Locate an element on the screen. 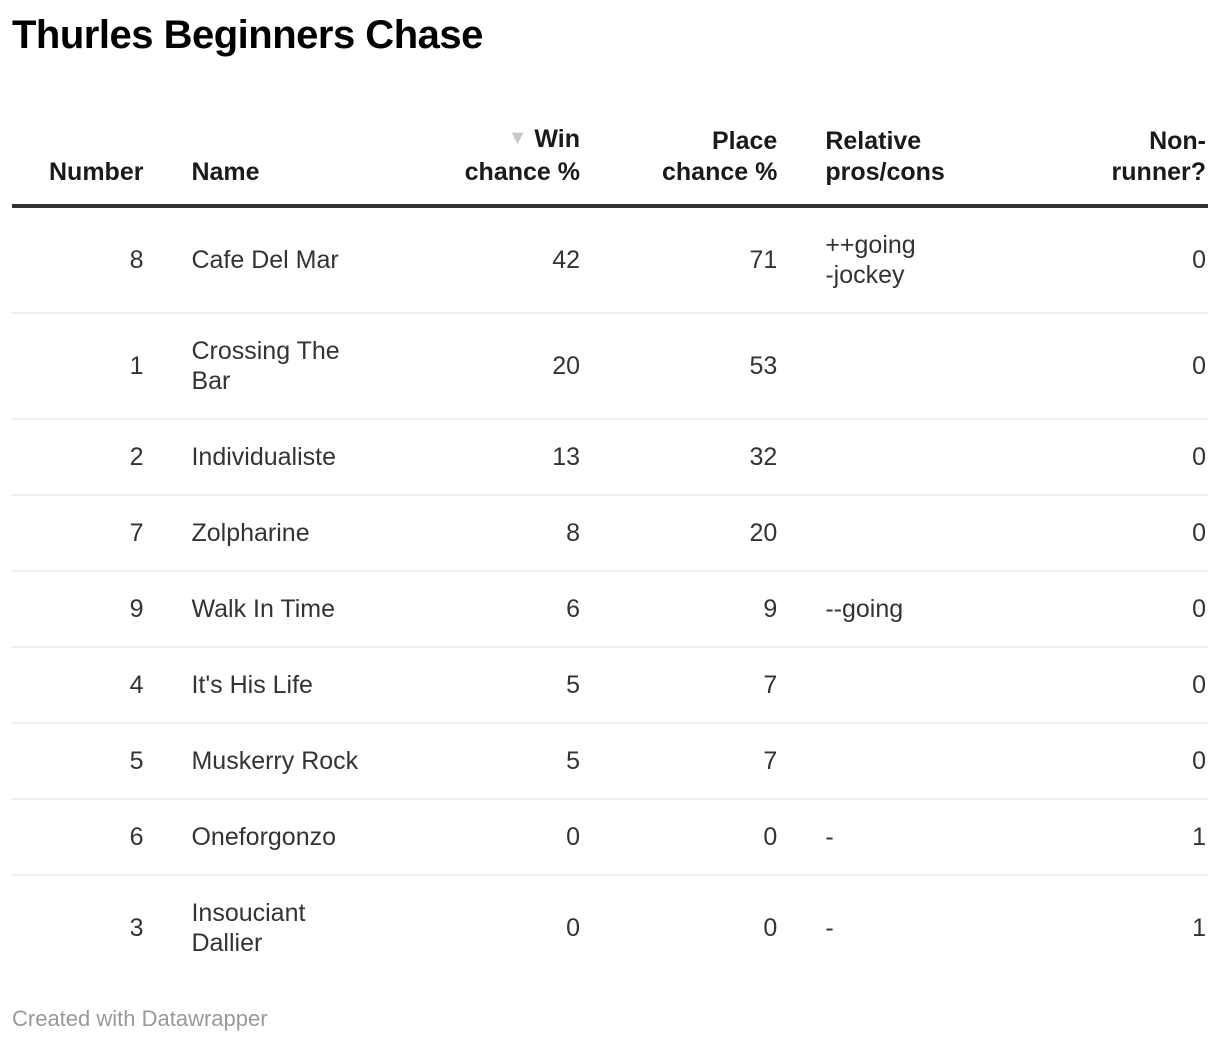 Image resolution: width=1220 pixels, height=1044 pixels. column-header-name: Name is located at coordinates (281, 153).